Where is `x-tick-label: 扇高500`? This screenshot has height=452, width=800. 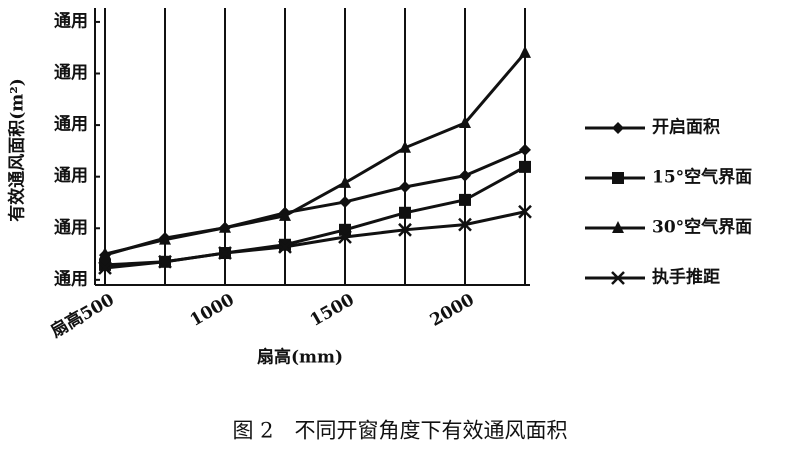 x-tick-label: 扇高500 is located at coordinates (82, 315).